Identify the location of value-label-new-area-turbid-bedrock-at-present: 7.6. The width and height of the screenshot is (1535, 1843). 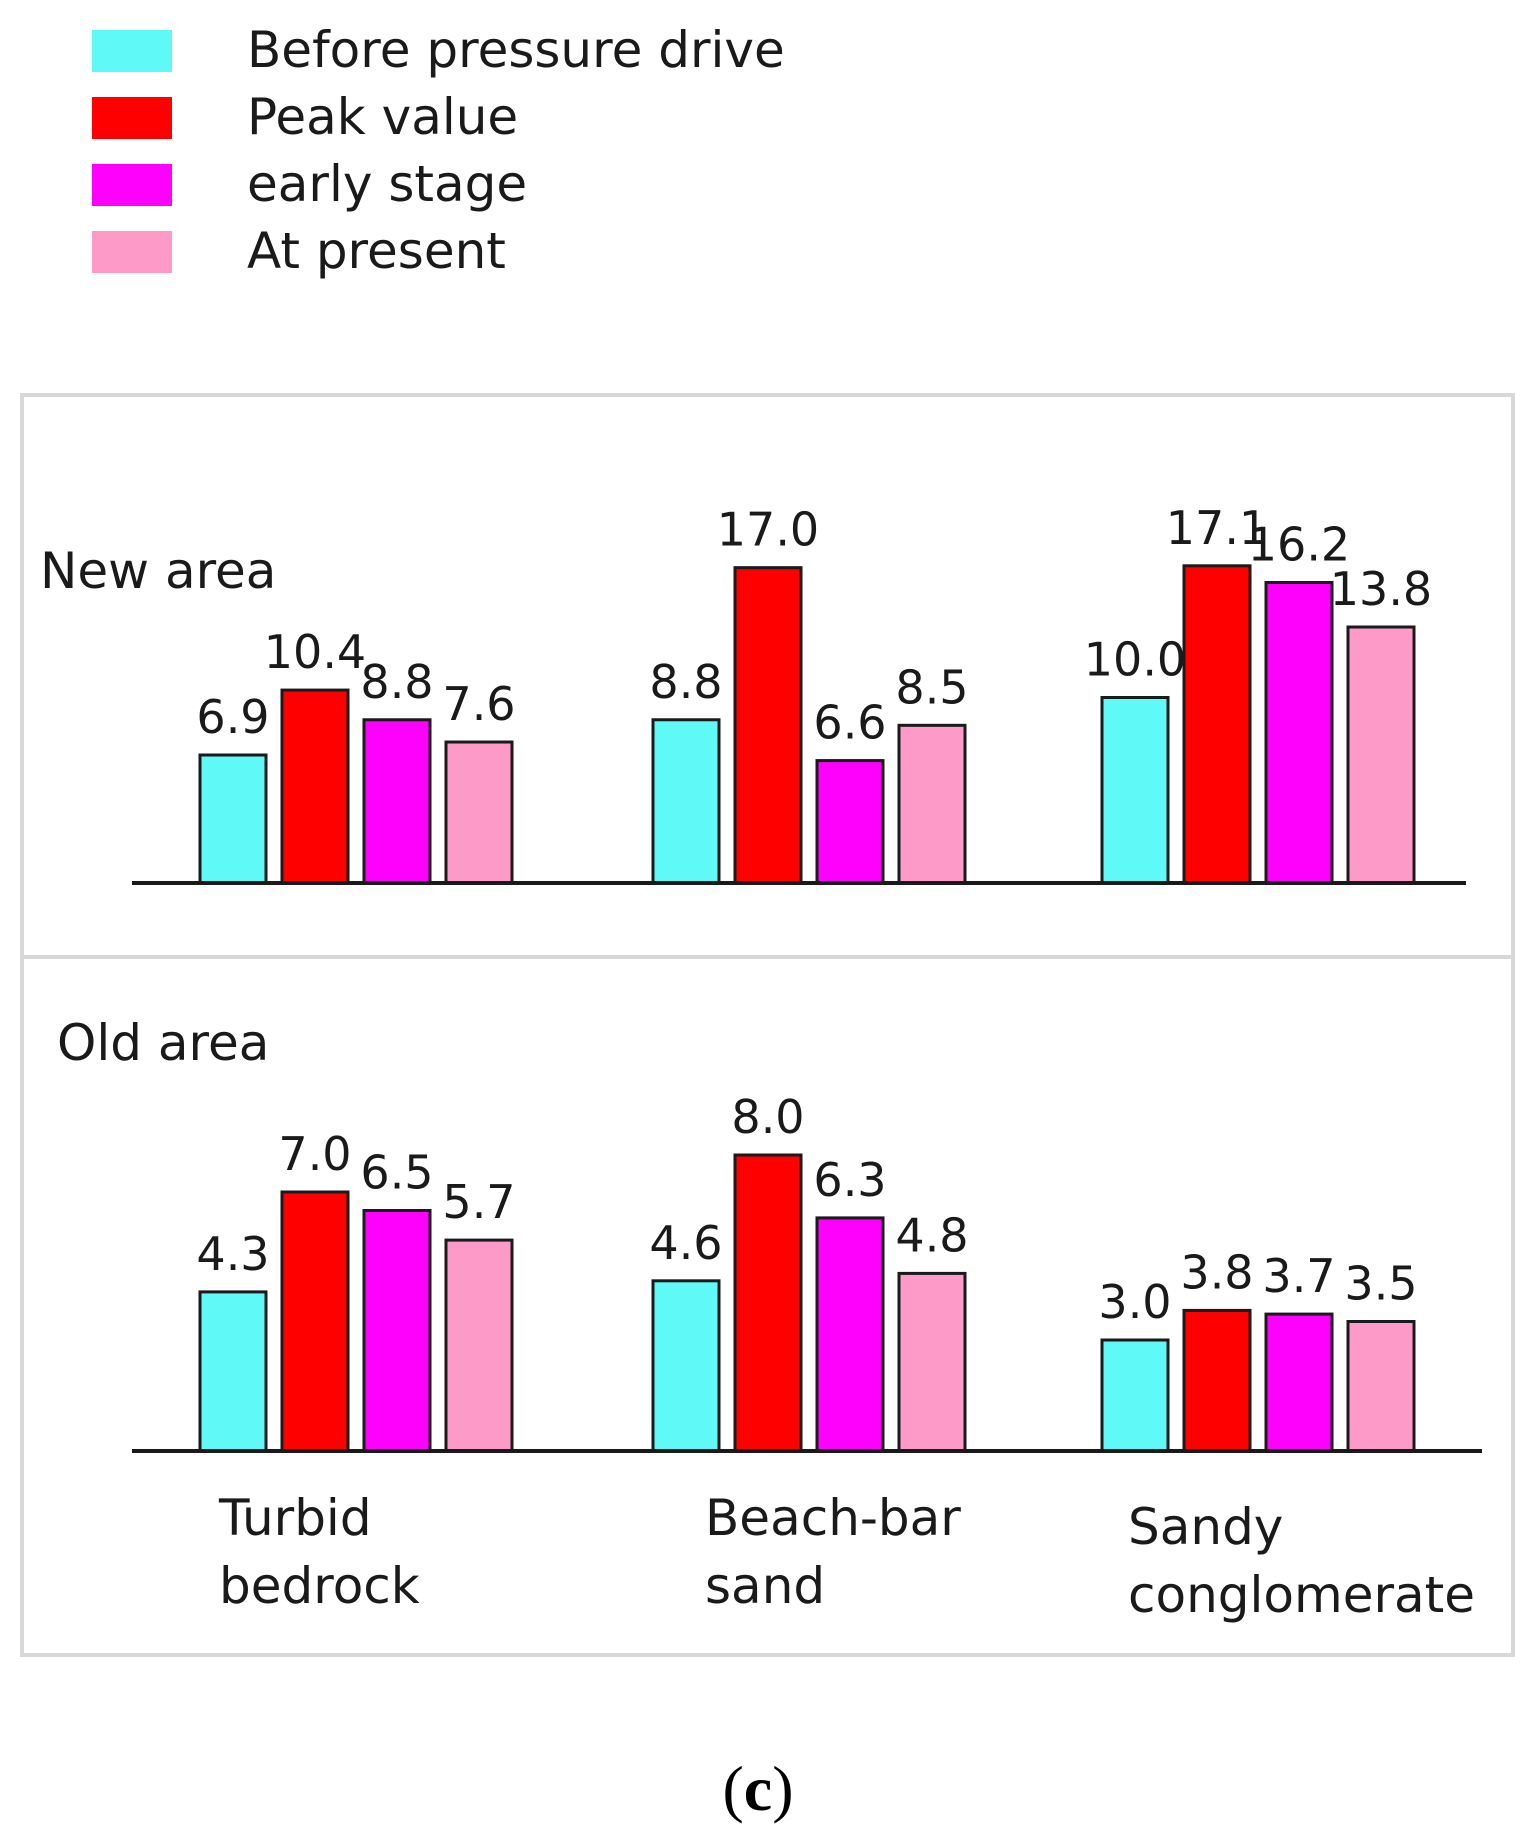
(478, 704).